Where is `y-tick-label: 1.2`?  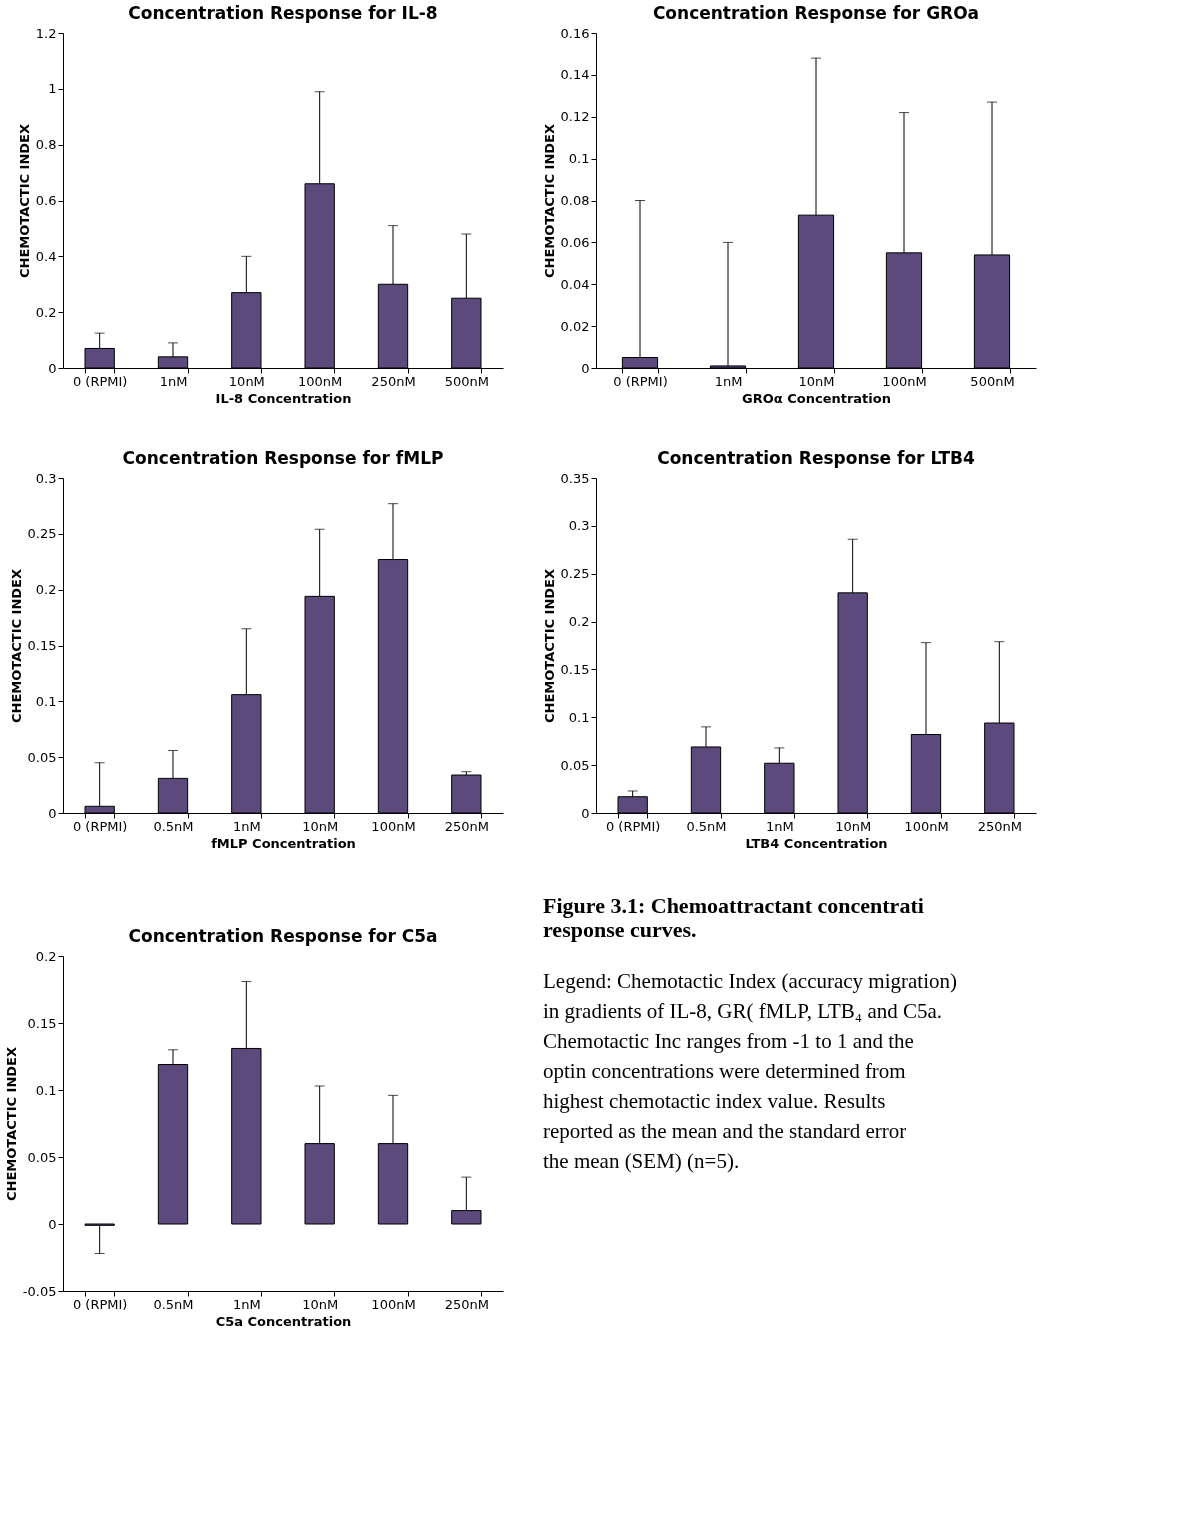 y-tick-label: 1.2 is located at coordinates (46, 33).